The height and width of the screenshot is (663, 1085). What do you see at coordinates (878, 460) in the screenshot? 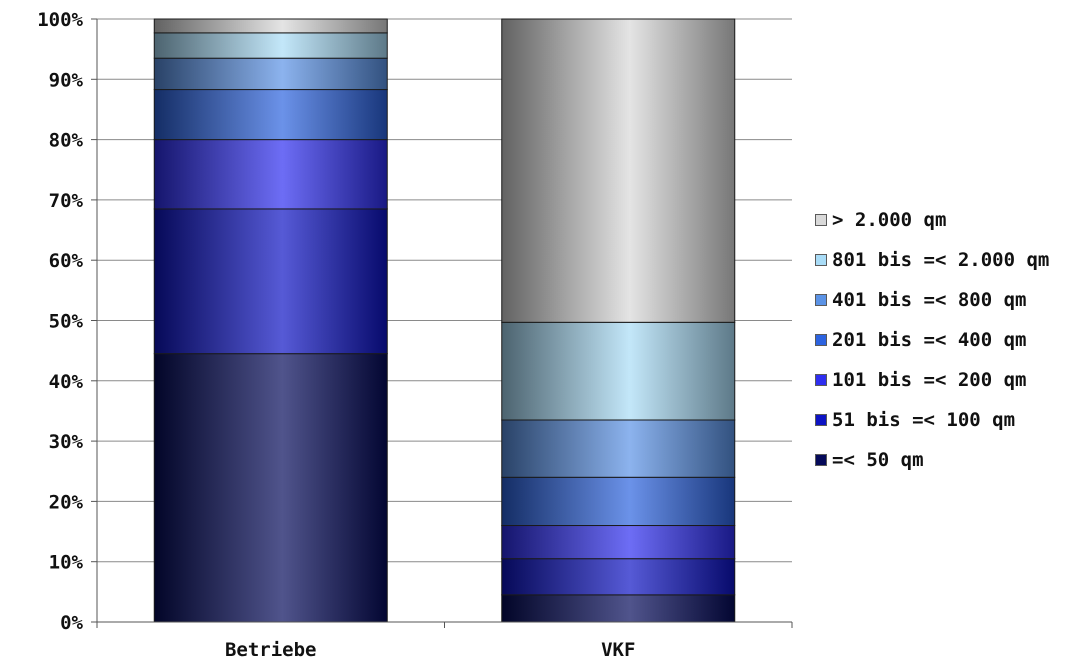
I see `legend-label: =< 50 qm` at bounding box center [878, 460].